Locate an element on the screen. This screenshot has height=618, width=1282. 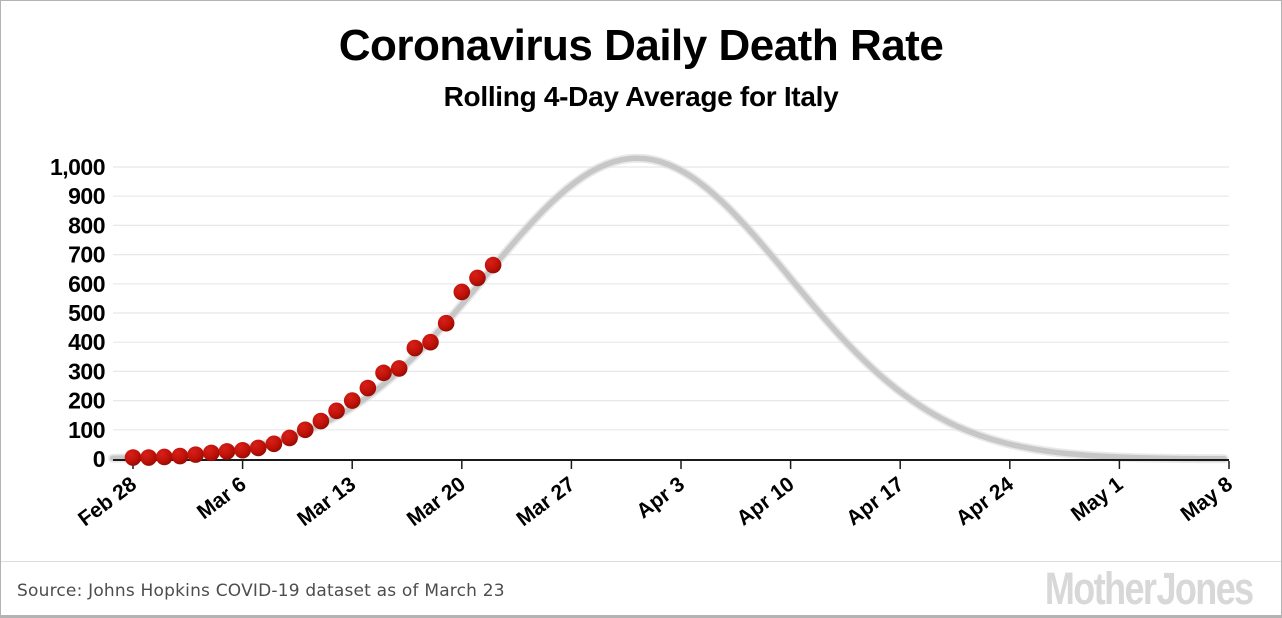
x-tick-label: Mar 13 is located at coordinates (326, 502).